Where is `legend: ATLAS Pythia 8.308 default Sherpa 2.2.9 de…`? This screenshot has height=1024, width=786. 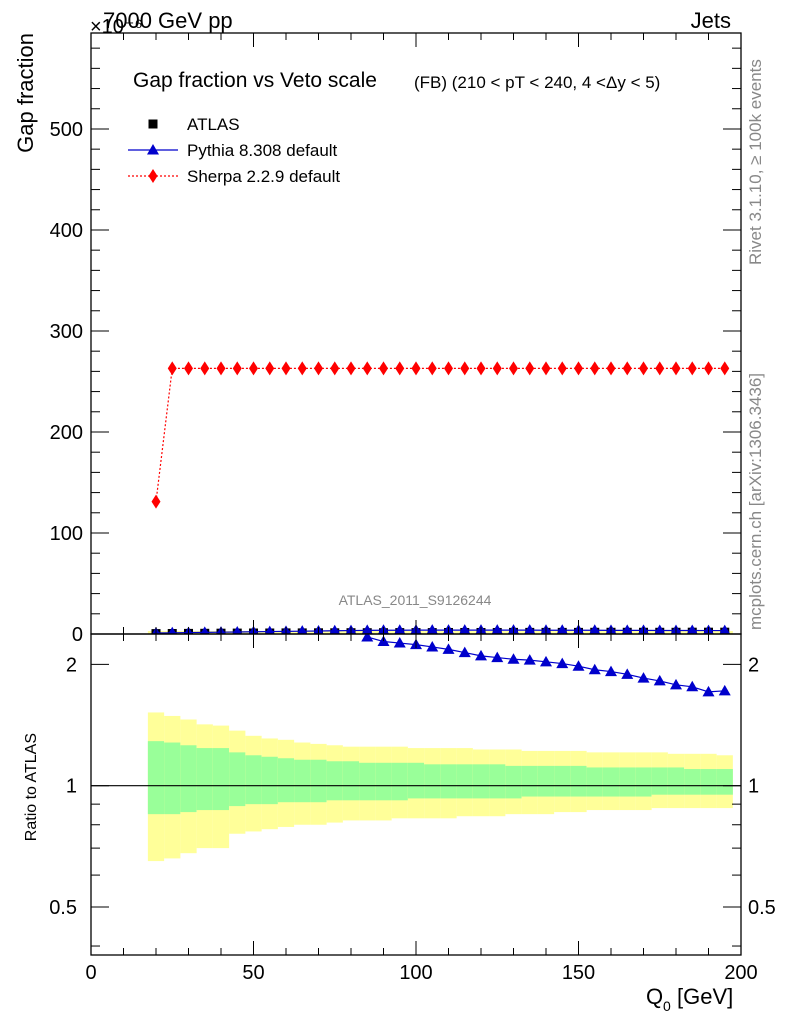 legend: ATLAS Pythia 8.308 default Sherpa 2.2.9 de… is located at coordinates (234, 150).